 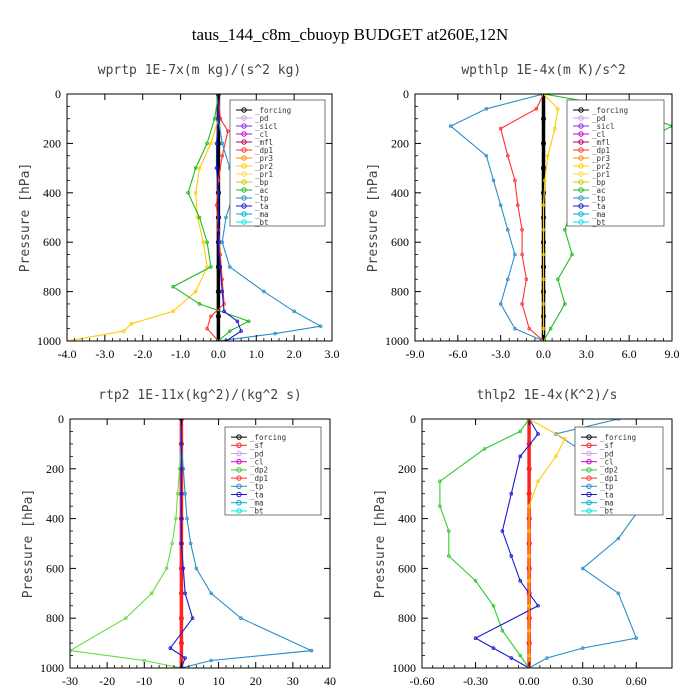 What do you see at coordinates (126, 543) in the screenshot?
I see `series-line-dp2` at bounding box center [126, 543].